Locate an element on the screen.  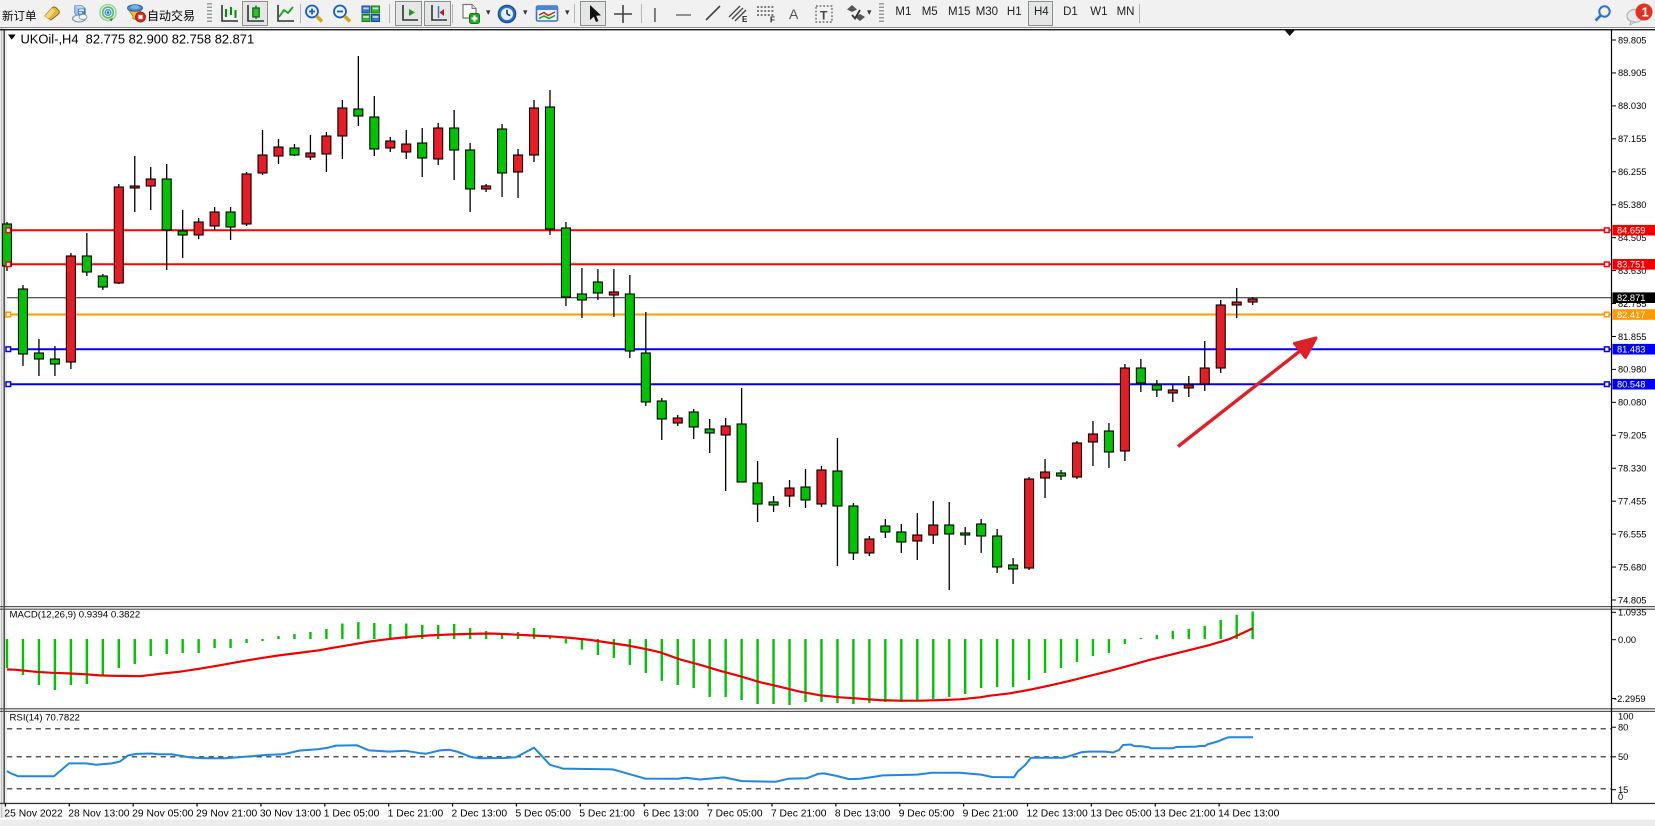
svg-text: 7 Dec 05:00 is located at coordinates (735, 814).